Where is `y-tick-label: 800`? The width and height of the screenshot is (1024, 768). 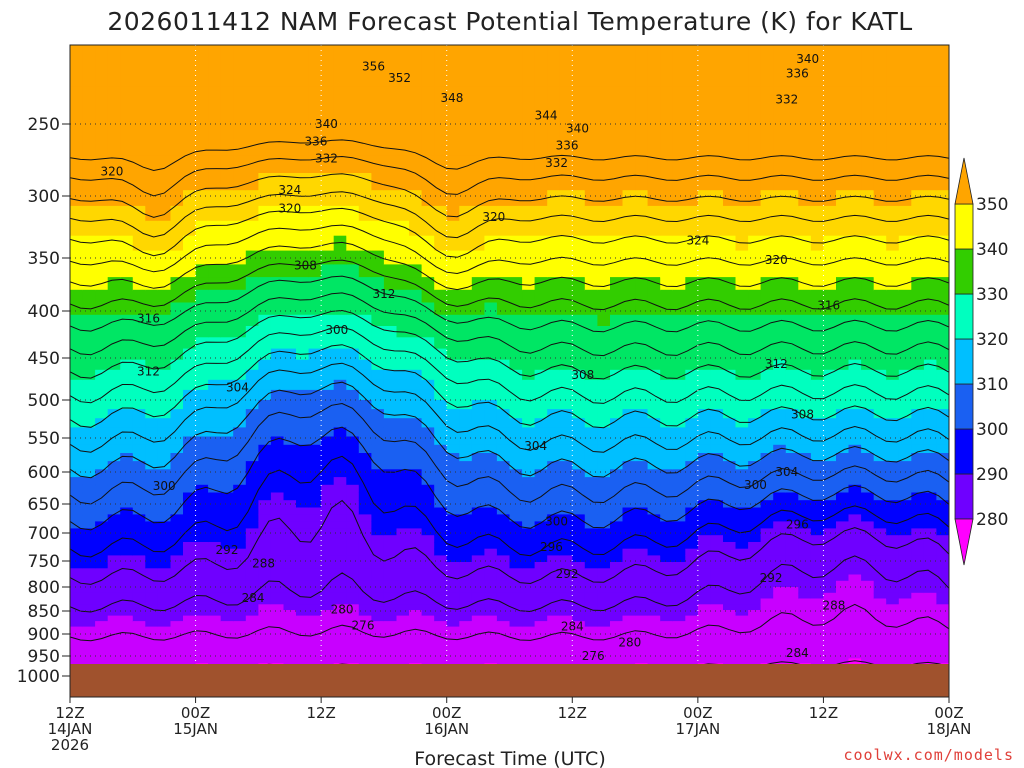
y-tick-label: 800 is located at coordinates (44, 588).